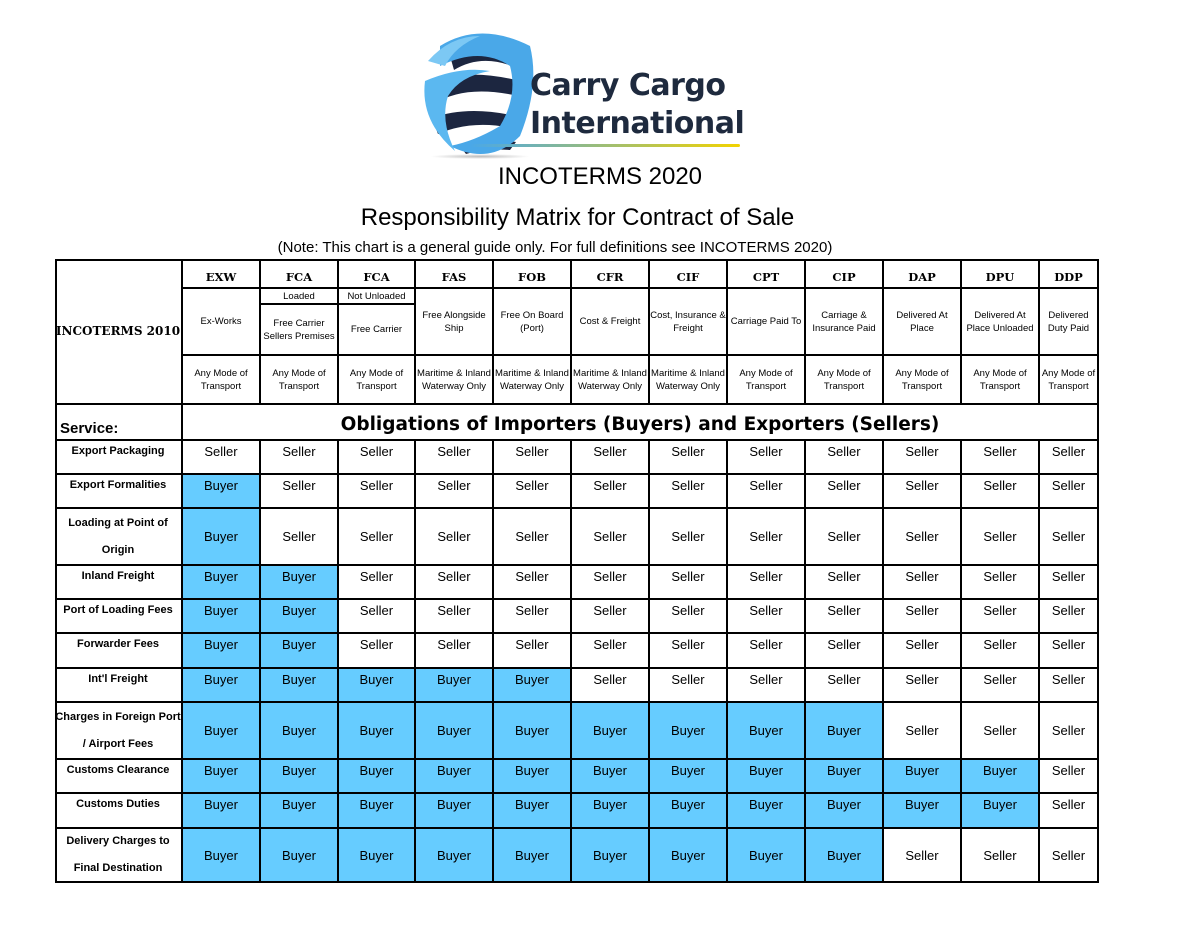 The width and height of the screenshot is (1200, 927). What do you see at coordinates (455, 322) in the screenshot?
I see `column-name: Free Alongside Ship` at bounding box center [455, 322].